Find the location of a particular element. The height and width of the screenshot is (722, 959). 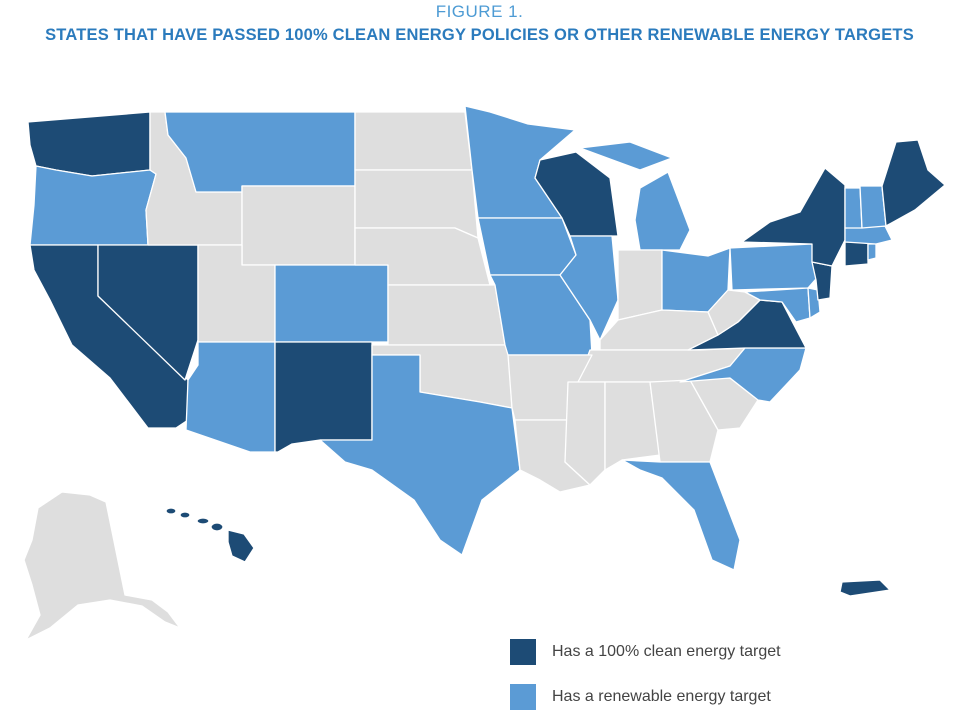

state-vt is located at coordinates (853, 208).